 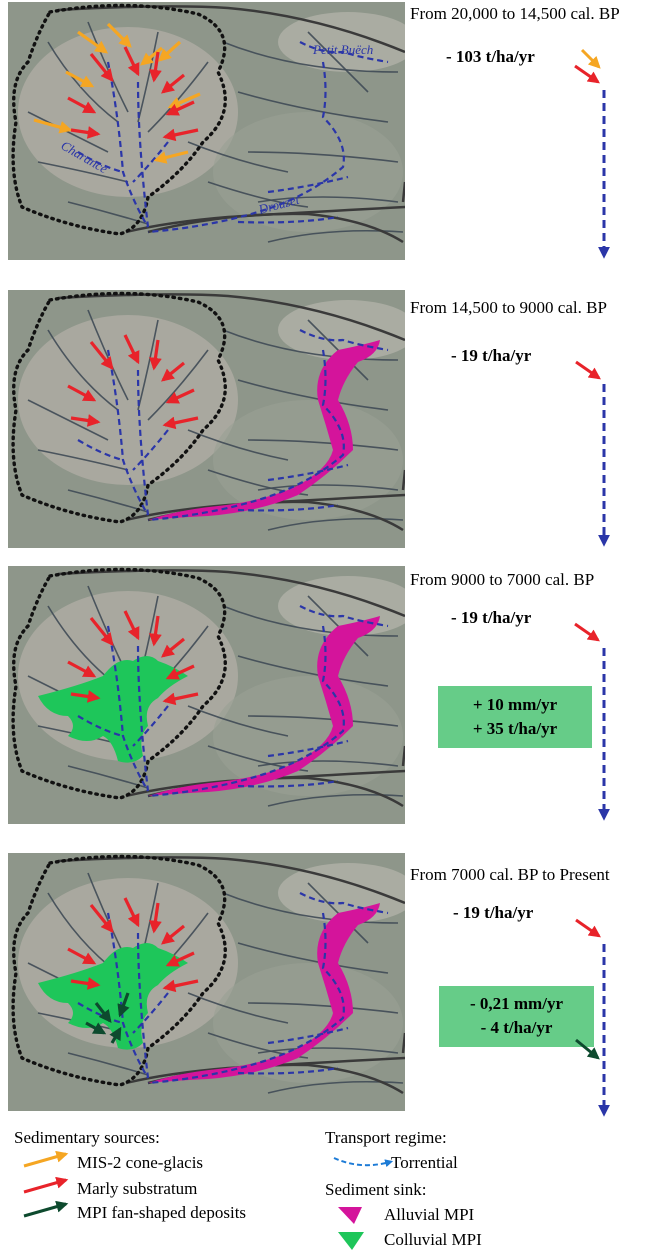 I want to click on legend-sources-title: Sedimentary sources:, so click(x=87, y=1137).